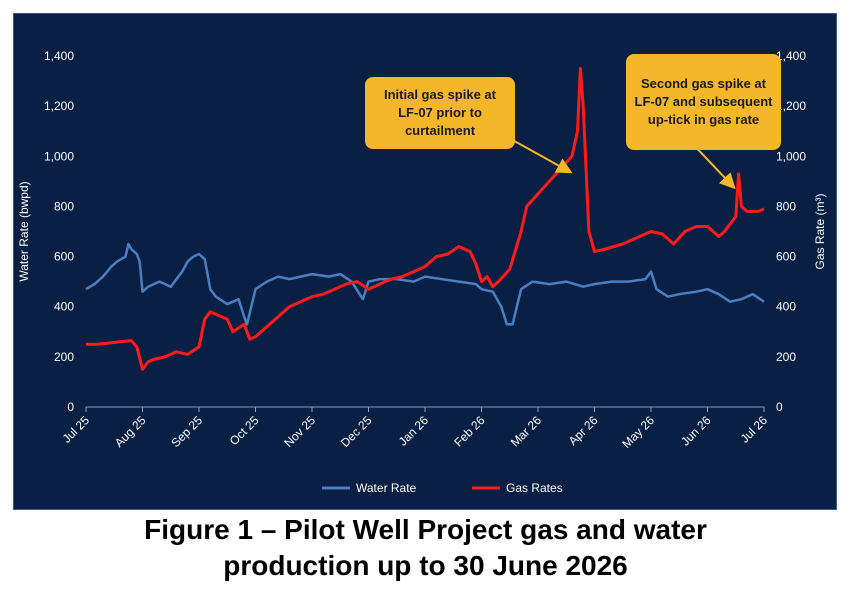  I want to click on right-tick-label: 0, so click(779, 407).